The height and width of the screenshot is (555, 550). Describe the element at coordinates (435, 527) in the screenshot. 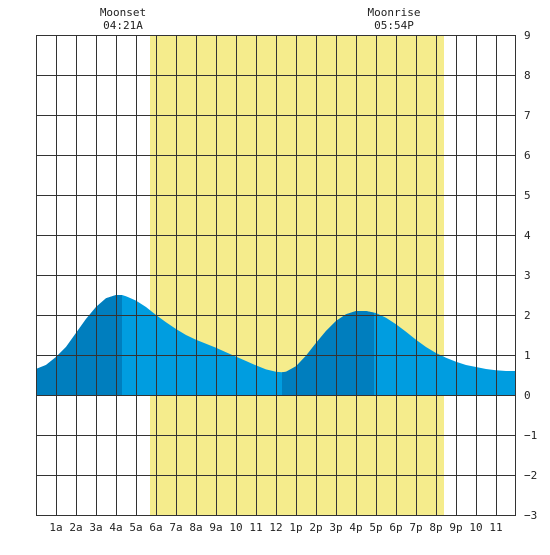

I see `x-tick-label: 8p` at that location.